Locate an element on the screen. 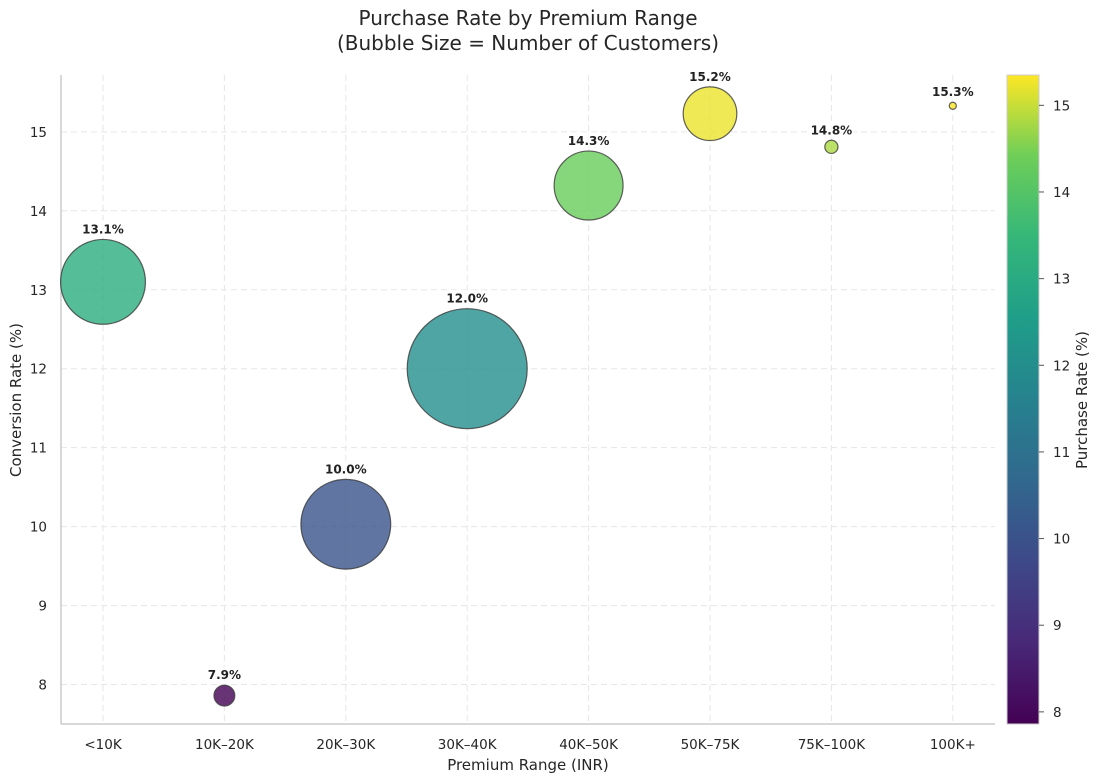 The width and height of the screenshot is (1100, 783). x-tick-label: 75K–100K is located at coordinates (832, 745).